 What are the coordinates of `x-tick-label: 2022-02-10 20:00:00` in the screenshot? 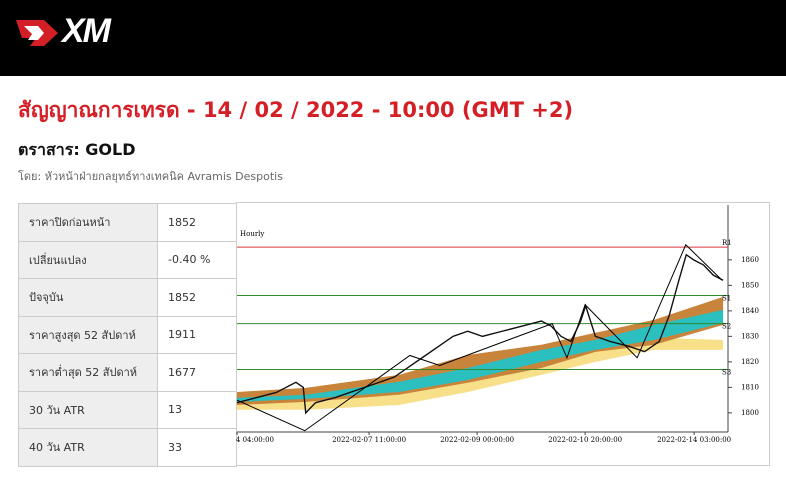 It's located at (585, 440).